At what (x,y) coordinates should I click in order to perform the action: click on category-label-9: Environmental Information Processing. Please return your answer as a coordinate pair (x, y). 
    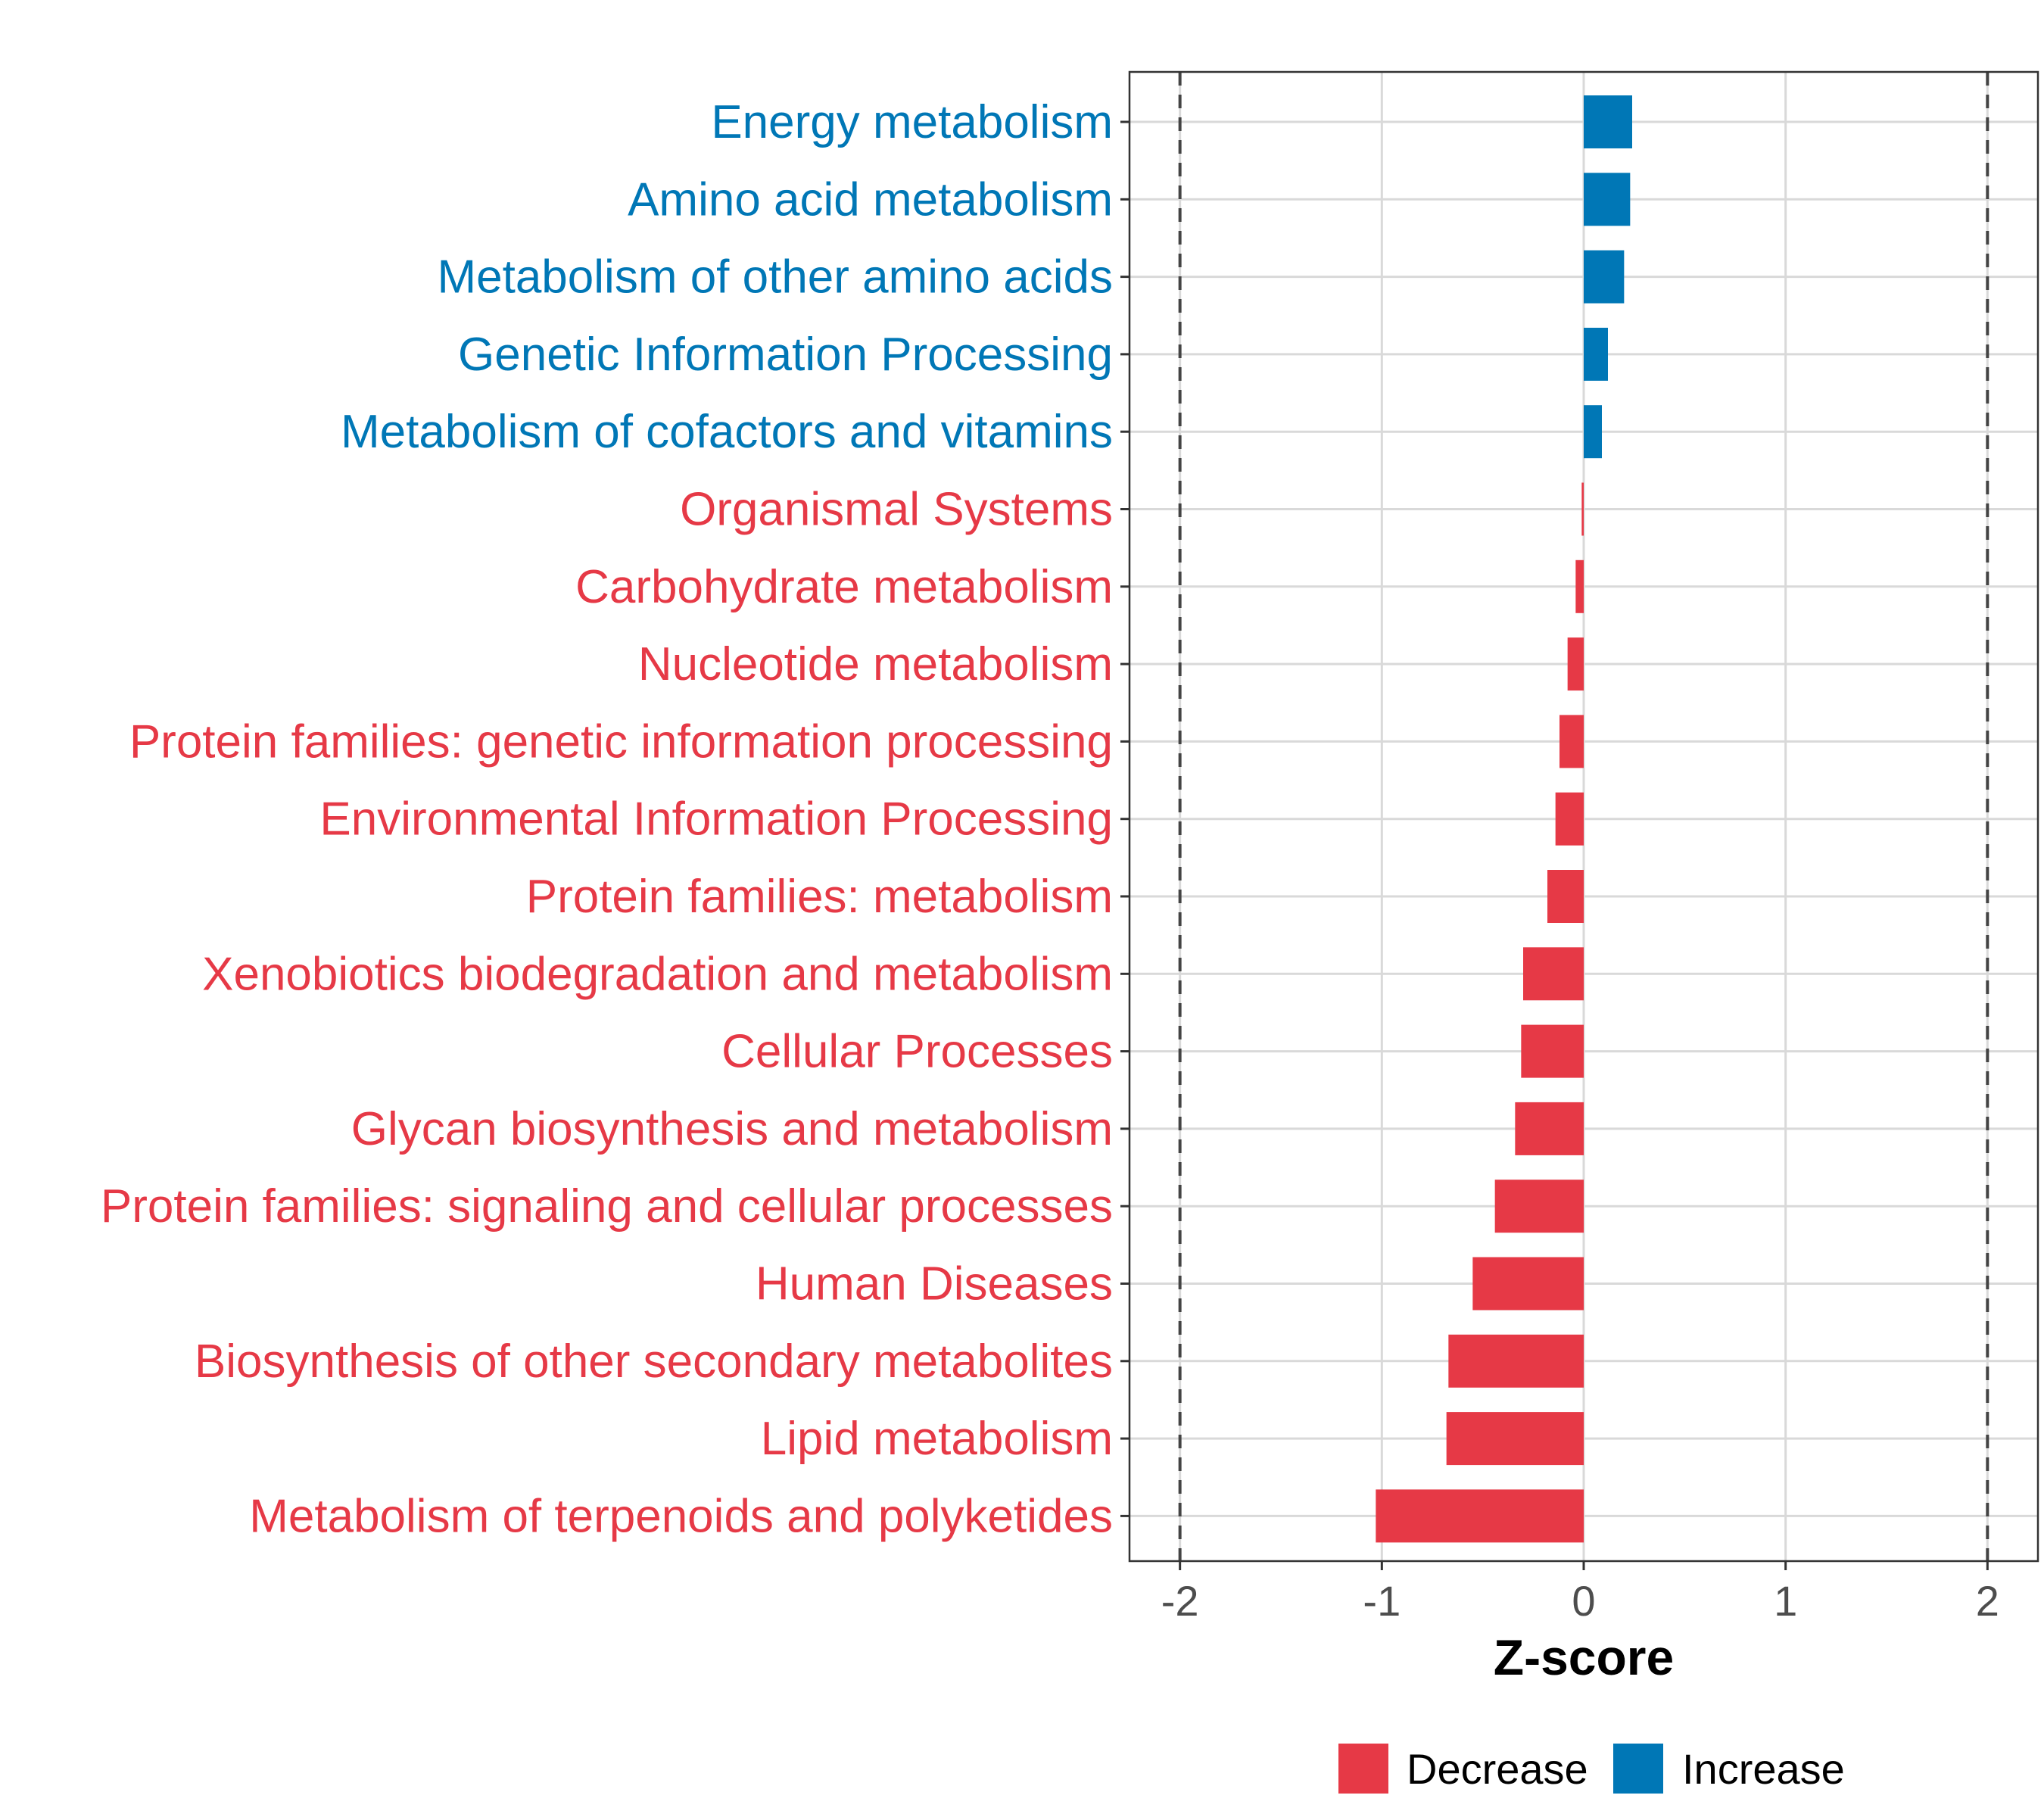
    Looking at the image, I should click on (716, 819).